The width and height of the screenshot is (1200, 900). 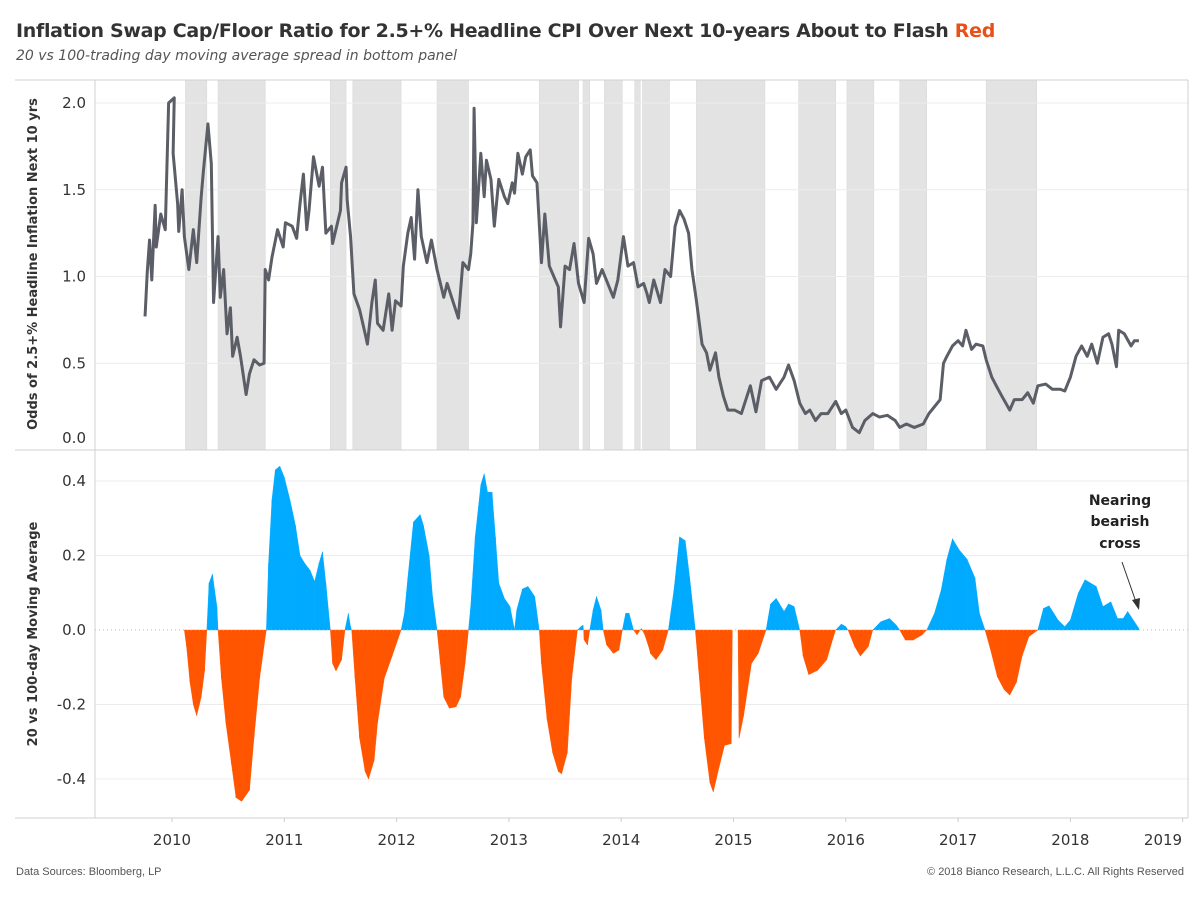 I want to click on x-tick-label: 2017, so click(x=958, y=840).